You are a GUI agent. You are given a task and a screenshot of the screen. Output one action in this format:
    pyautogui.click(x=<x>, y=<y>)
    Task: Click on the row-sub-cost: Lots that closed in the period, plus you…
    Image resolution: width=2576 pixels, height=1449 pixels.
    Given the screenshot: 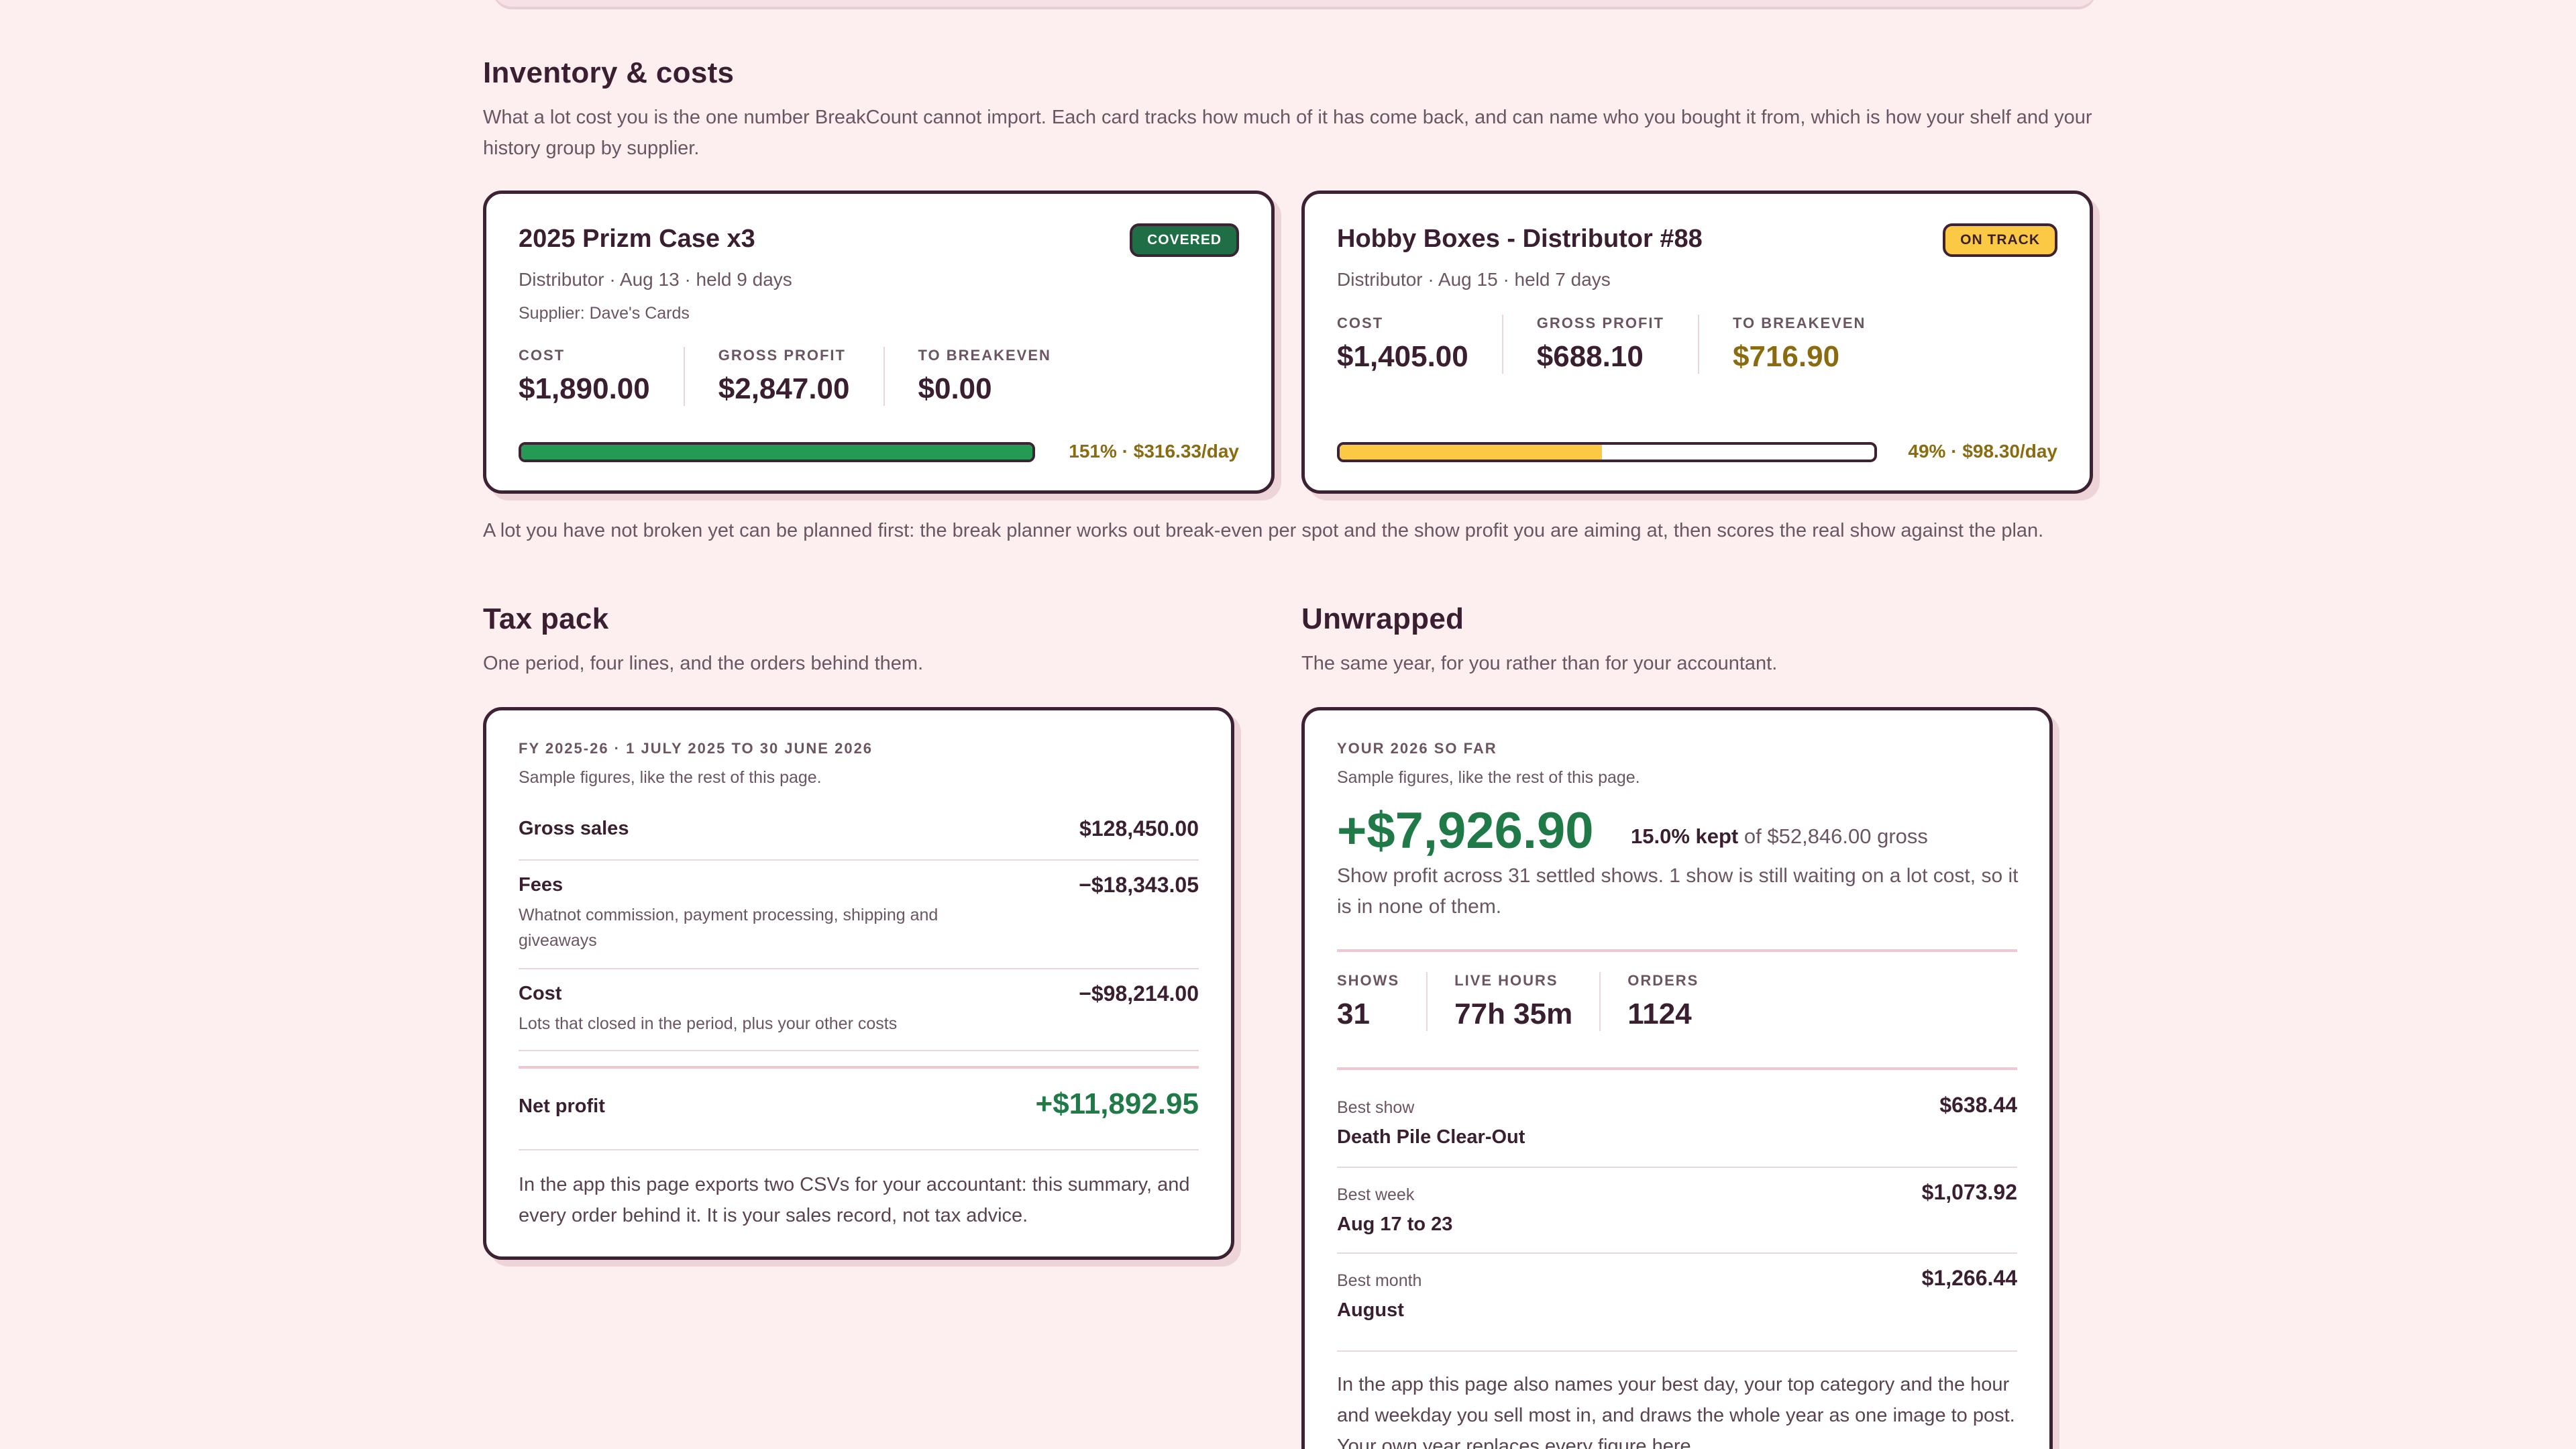 What is the action you would take?
    pyautogui.click(x=708, y=1023)
    